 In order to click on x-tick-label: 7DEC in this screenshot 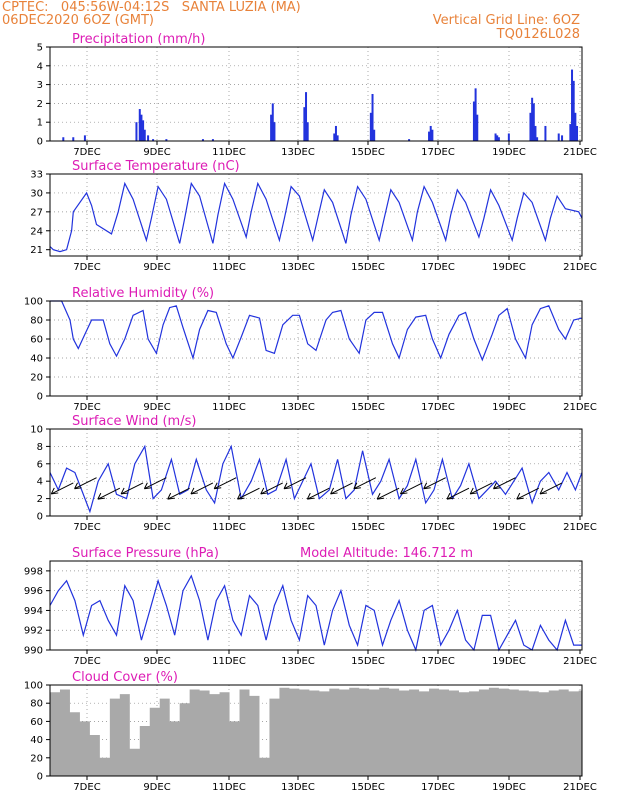, I will do `click(86, 787)`.